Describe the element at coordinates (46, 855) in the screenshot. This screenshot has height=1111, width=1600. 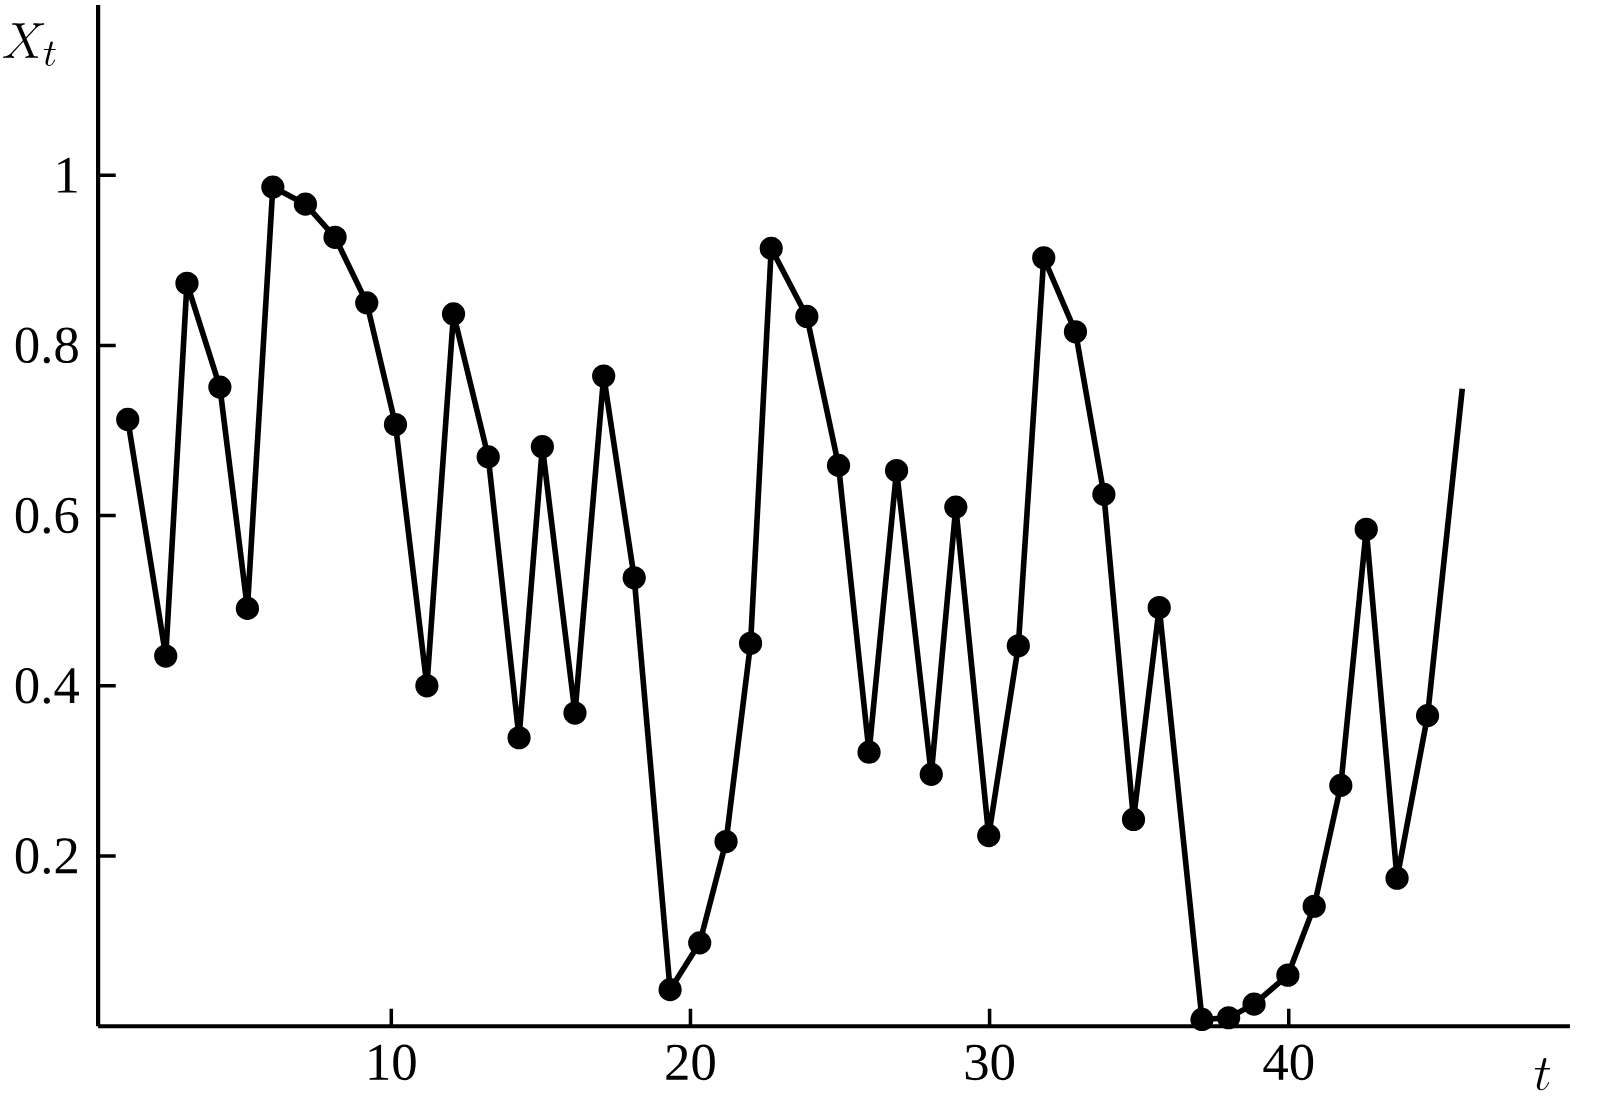
I see `y-tick-label: 0.2` at that location.